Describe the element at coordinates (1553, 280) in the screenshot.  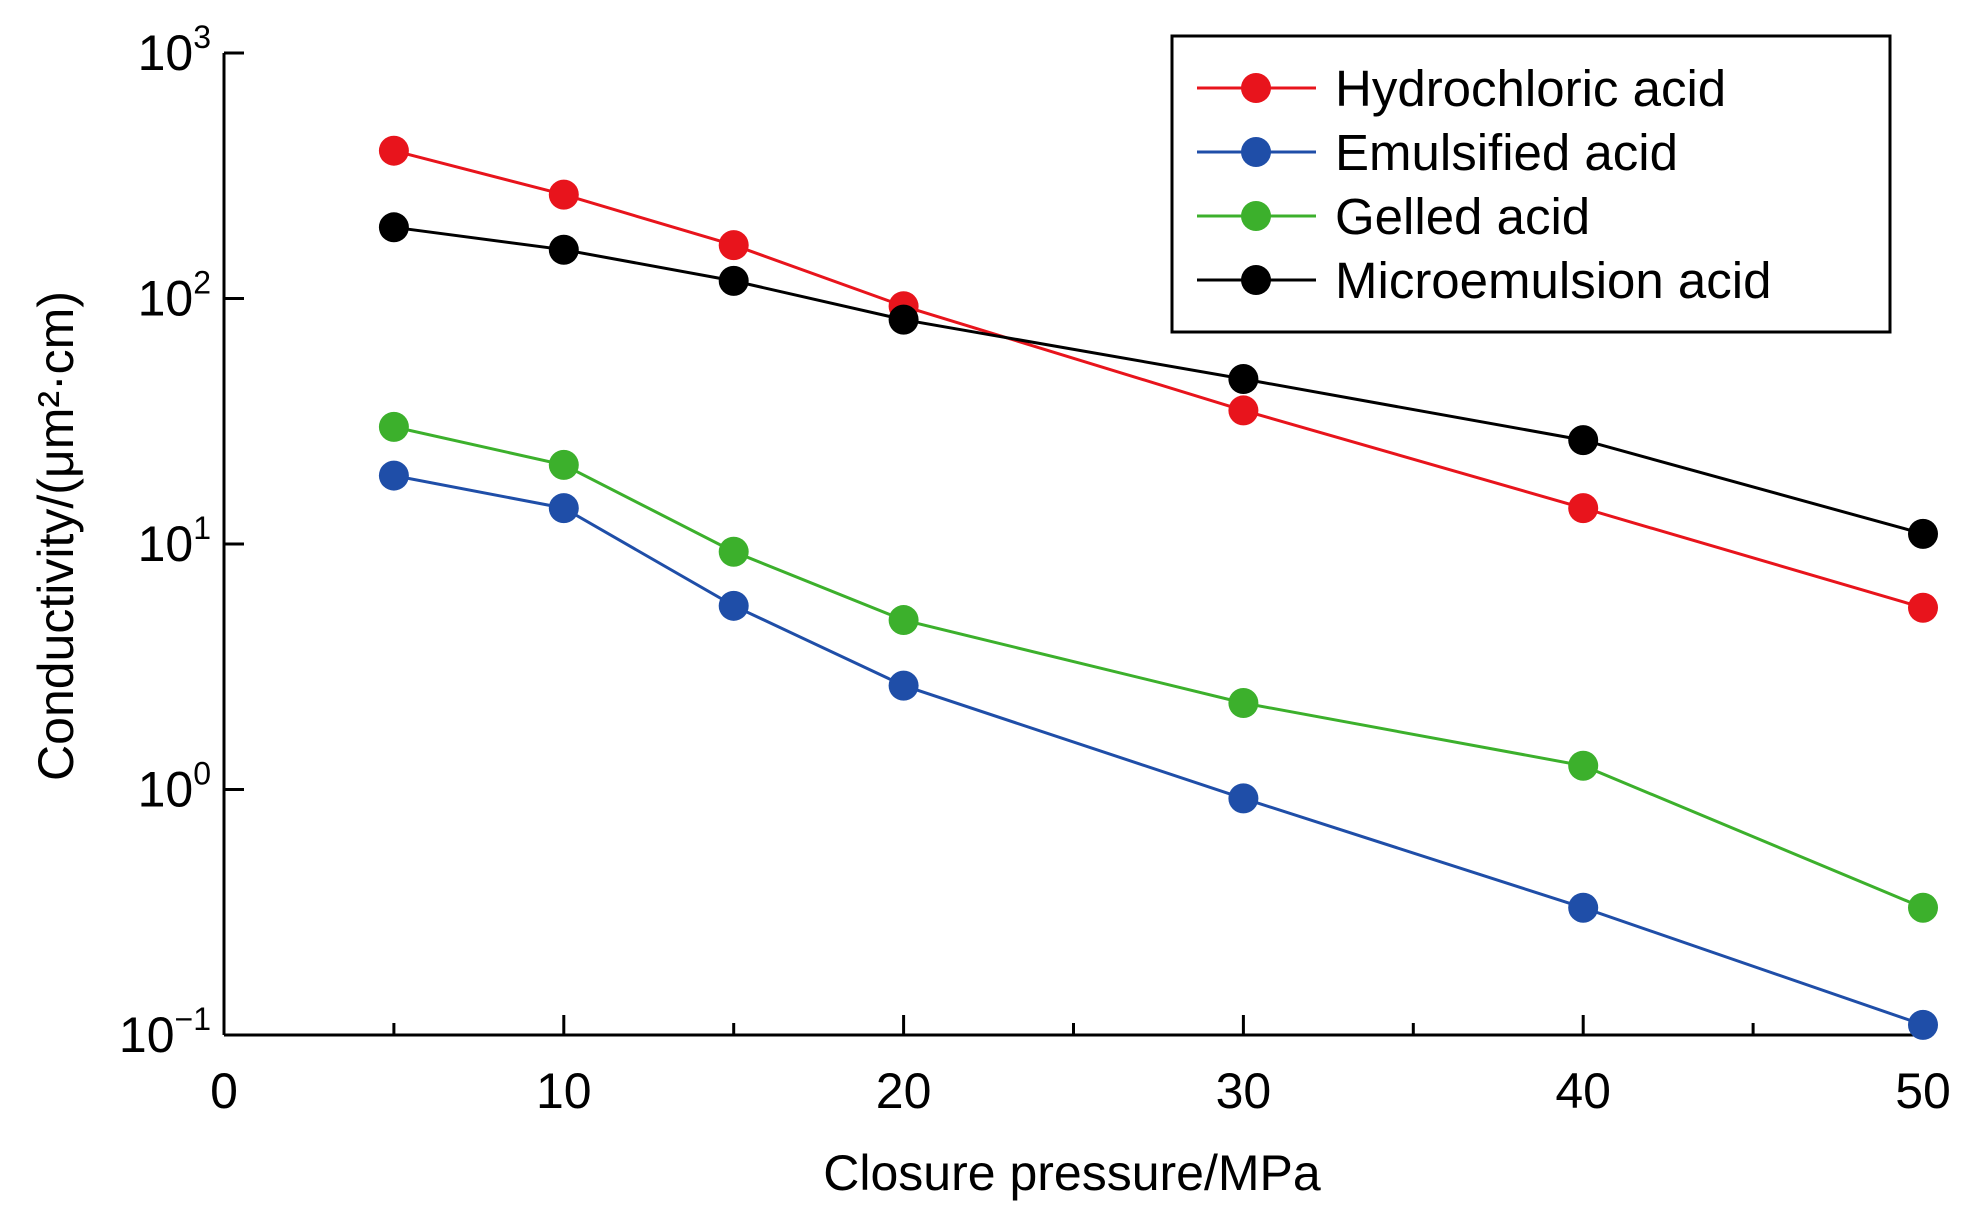
I see `legend-label: Microemulsion acid` at that location.